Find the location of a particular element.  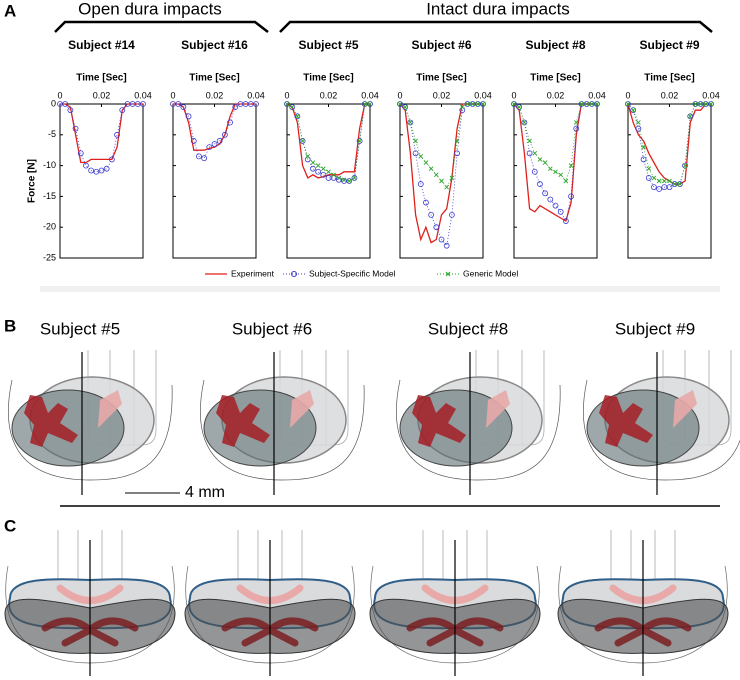

chart-title: Subject #8 is located at coordinates (555, 45).